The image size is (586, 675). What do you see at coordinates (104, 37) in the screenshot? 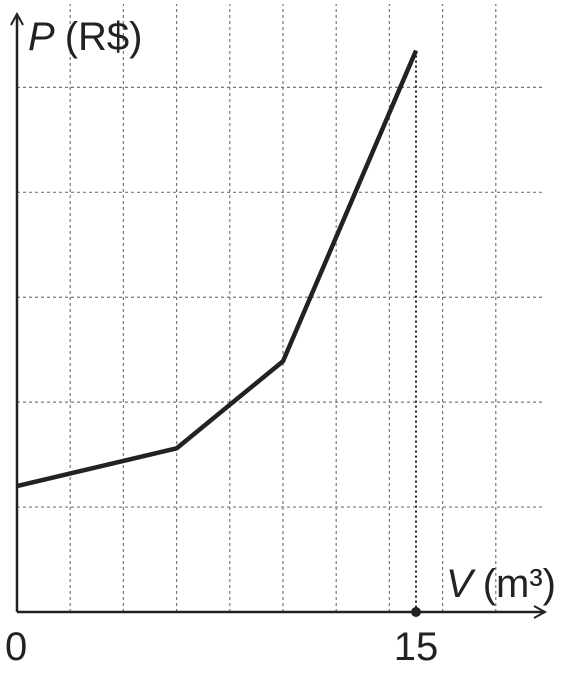
I see `y-unit: (R$)` at bounding box center [104, 37].